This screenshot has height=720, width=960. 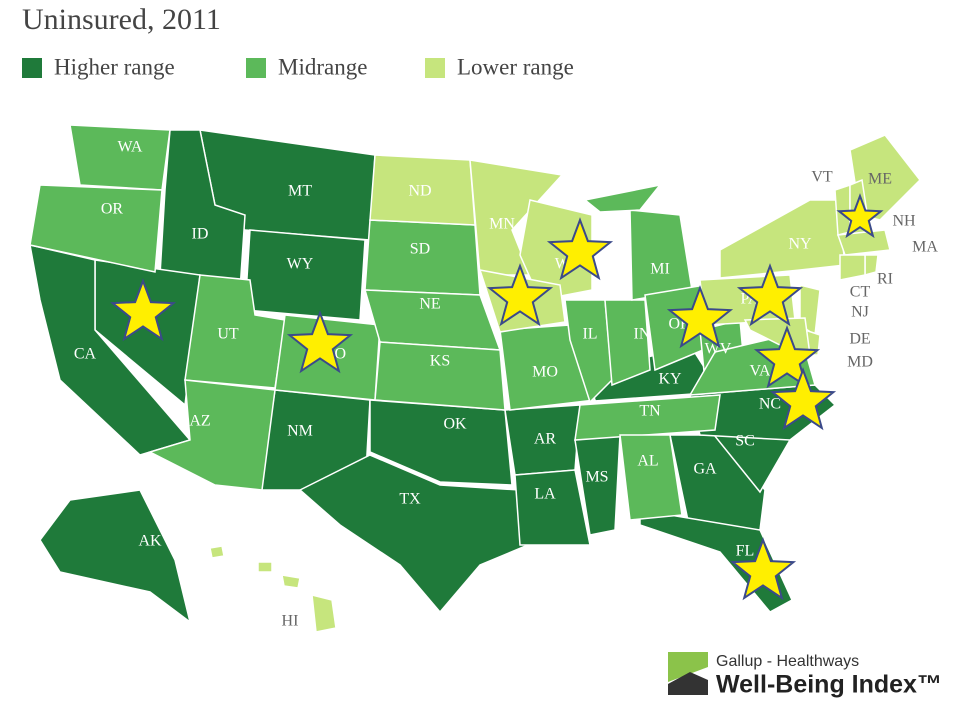 I want to click on title: Uninsured, 2011, so click(x=121, y=19).